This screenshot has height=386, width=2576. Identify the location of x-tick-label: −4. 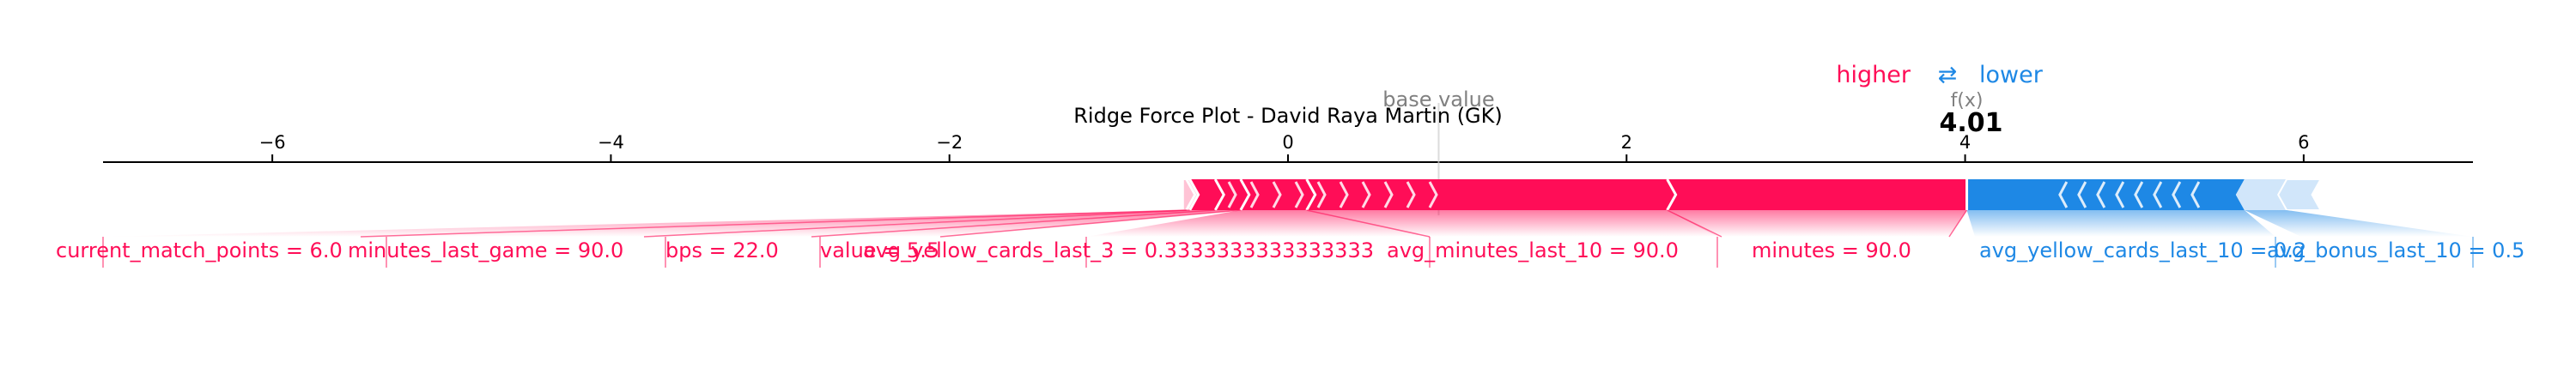
(611, 142).